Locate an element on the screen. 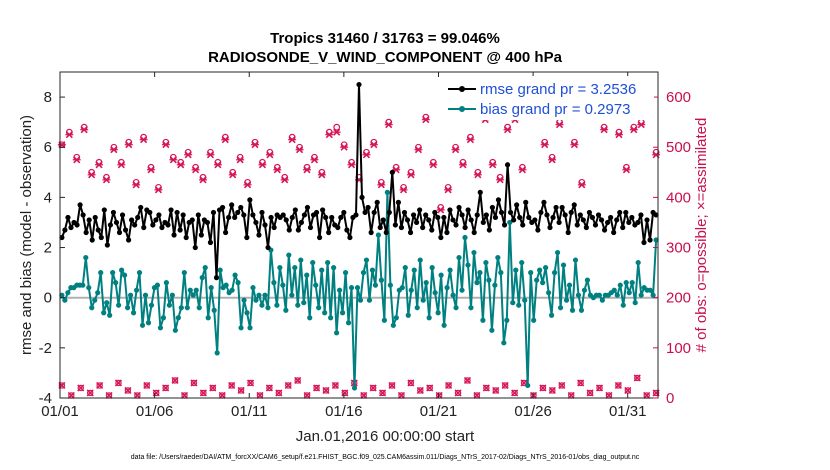 The width and height of the screenshot is (830, 470). y-tick-label-right: 600 is located at coordinates (678, 97).